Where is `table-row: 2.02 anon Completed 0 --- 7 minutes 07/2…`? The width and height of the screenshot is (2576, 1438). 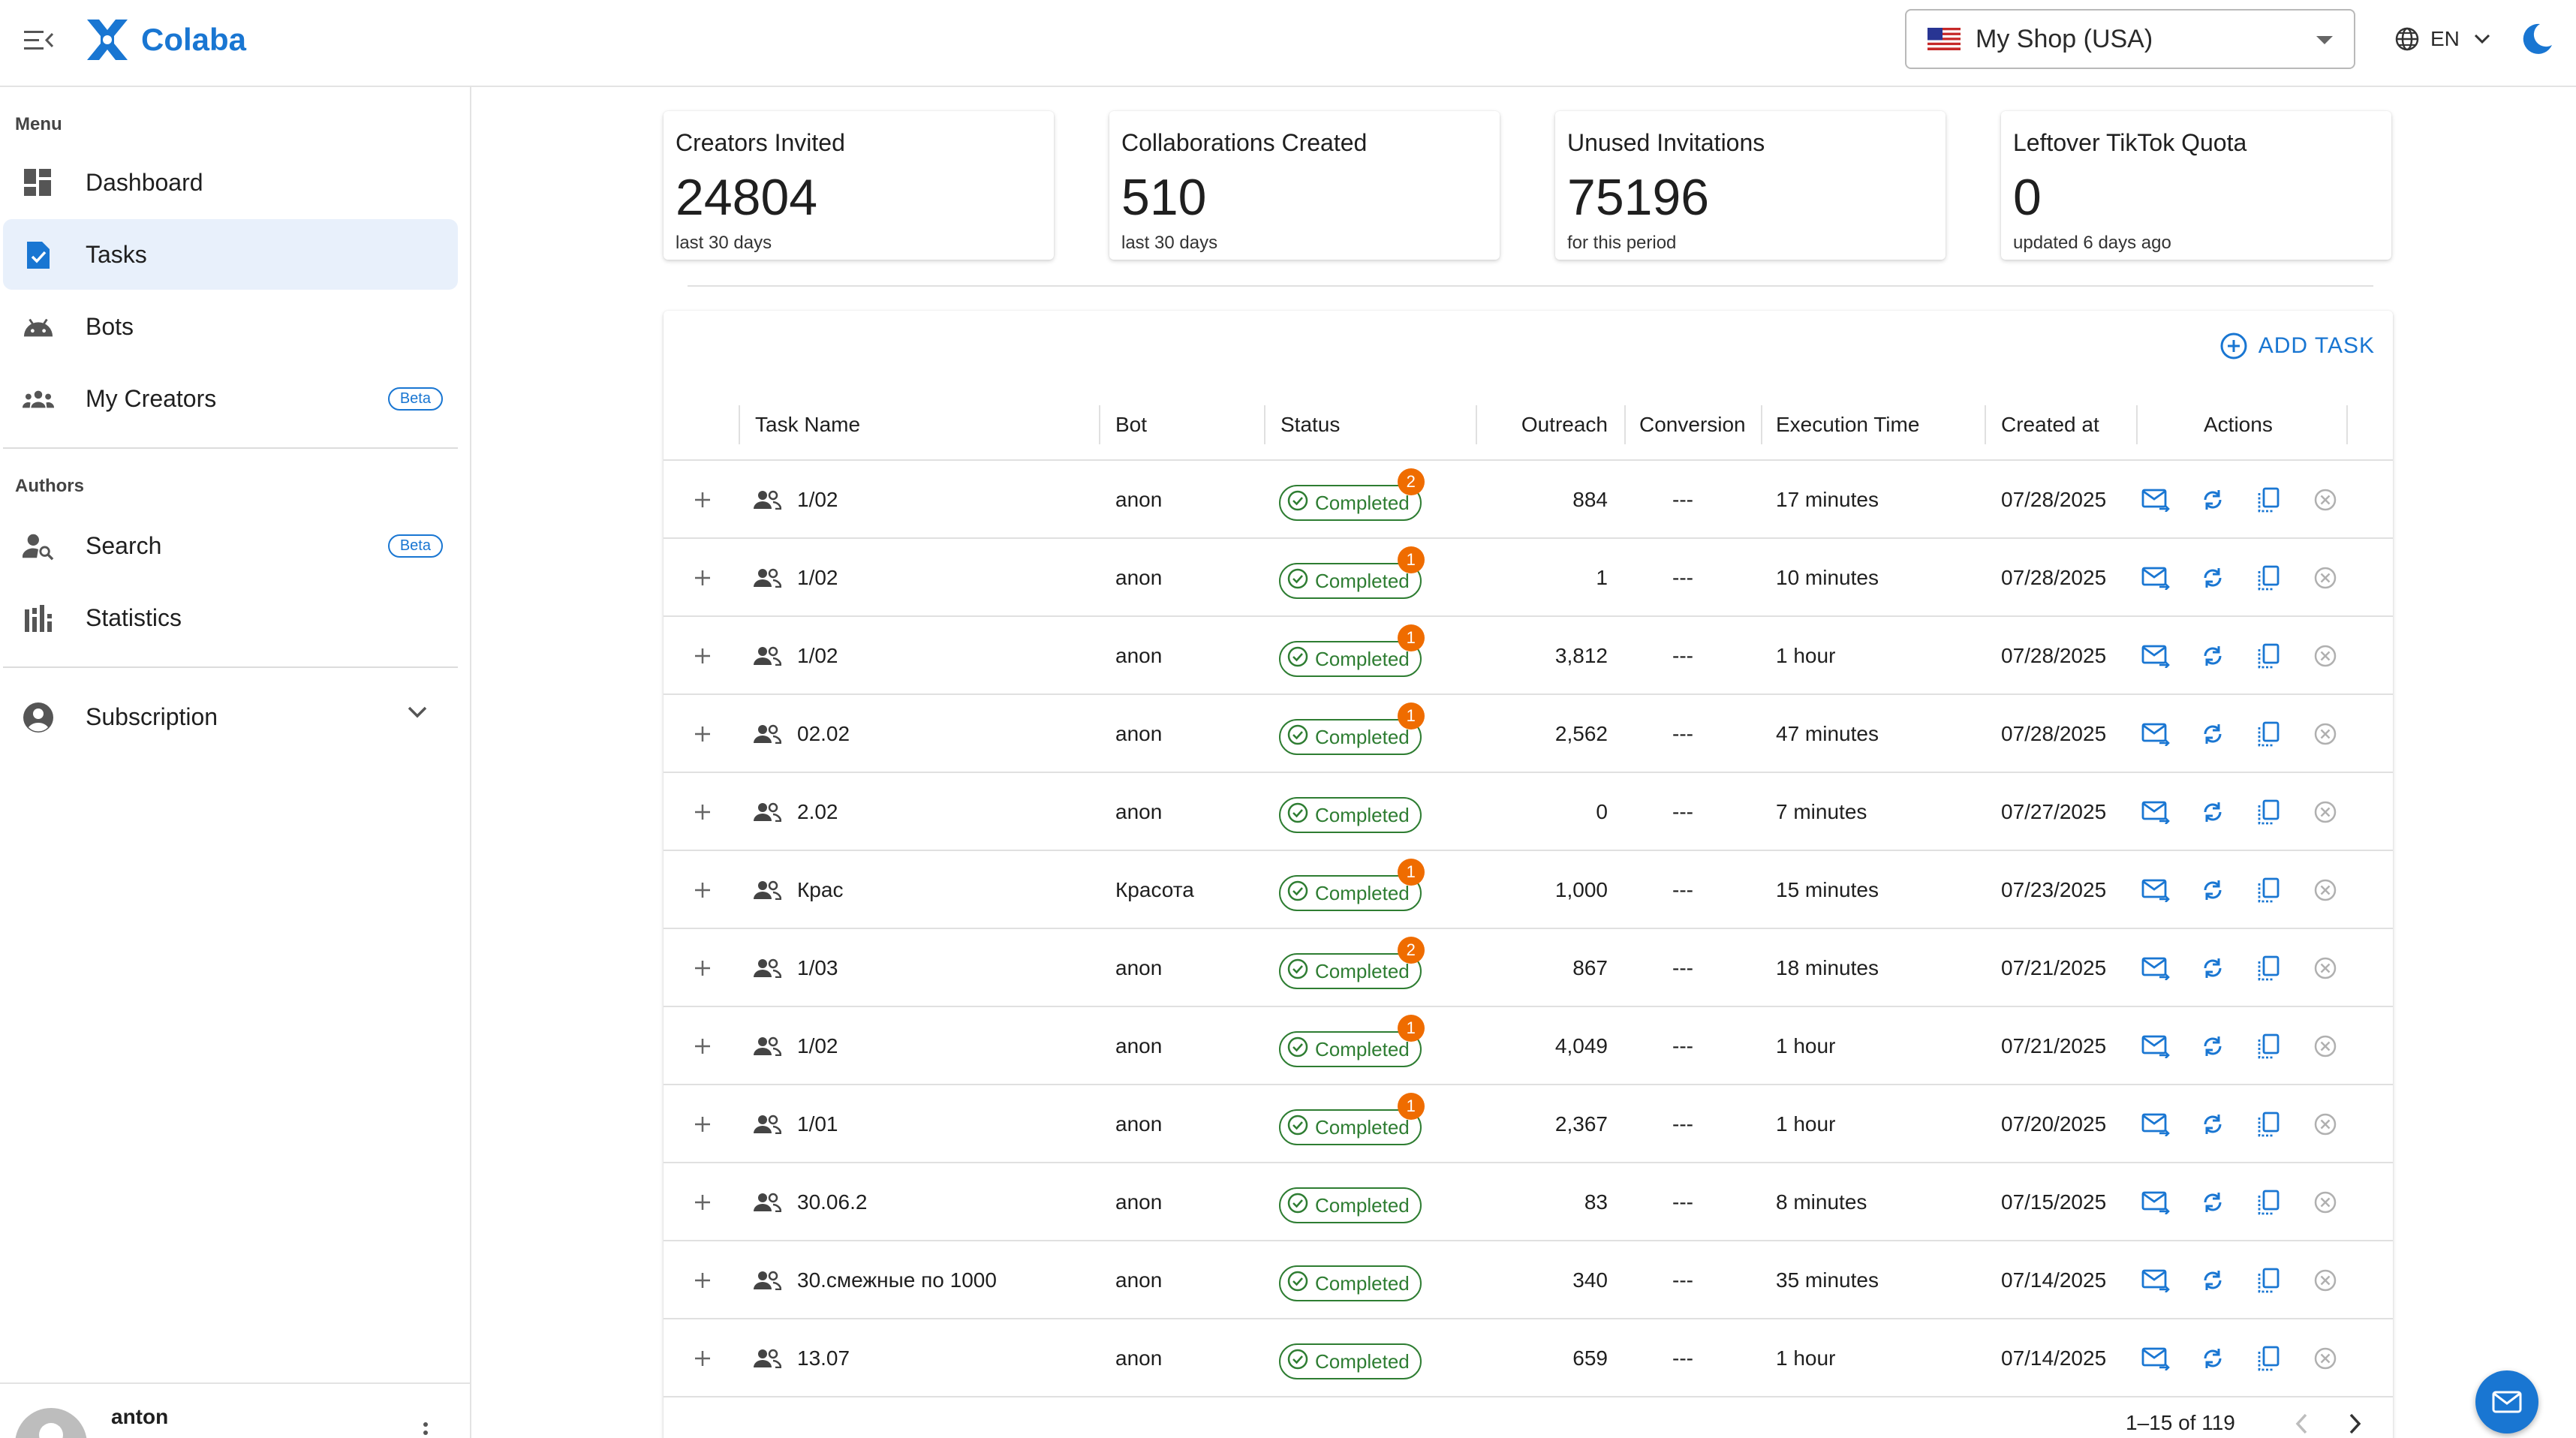 table-row: 2.02 anon Completed 0 --- 7 minutes 07/2… is located at coordinates (1528, 812).